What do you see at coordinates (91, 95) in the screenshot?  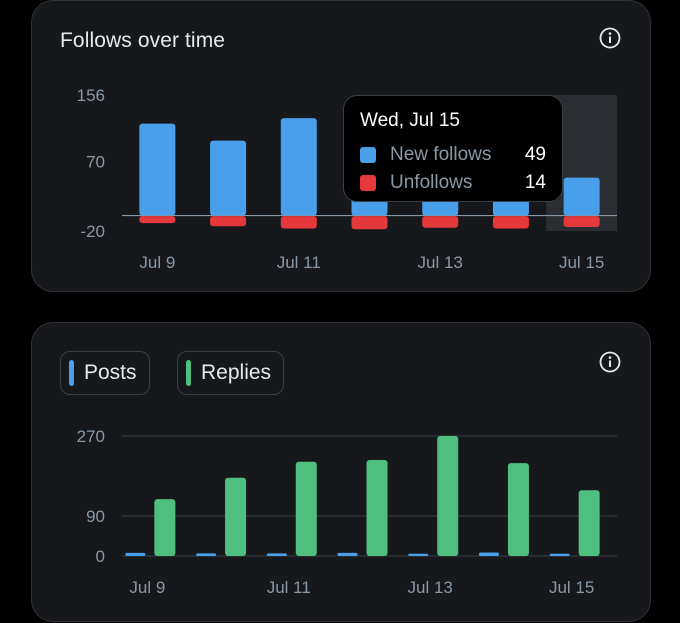 I see `y-tick-label: 156` at bounding box center [91, 95].